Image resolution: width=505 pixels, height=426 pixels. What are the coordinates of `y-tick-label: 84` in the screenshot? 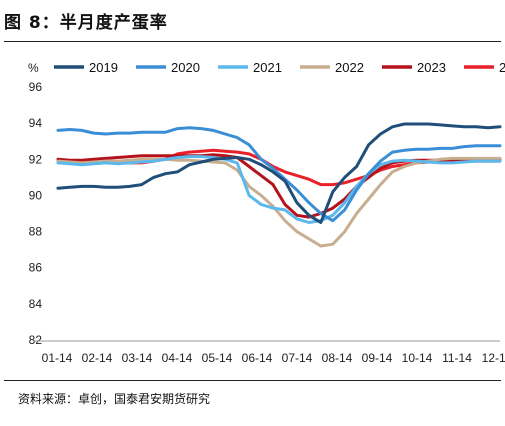 It's located at (36, 304).